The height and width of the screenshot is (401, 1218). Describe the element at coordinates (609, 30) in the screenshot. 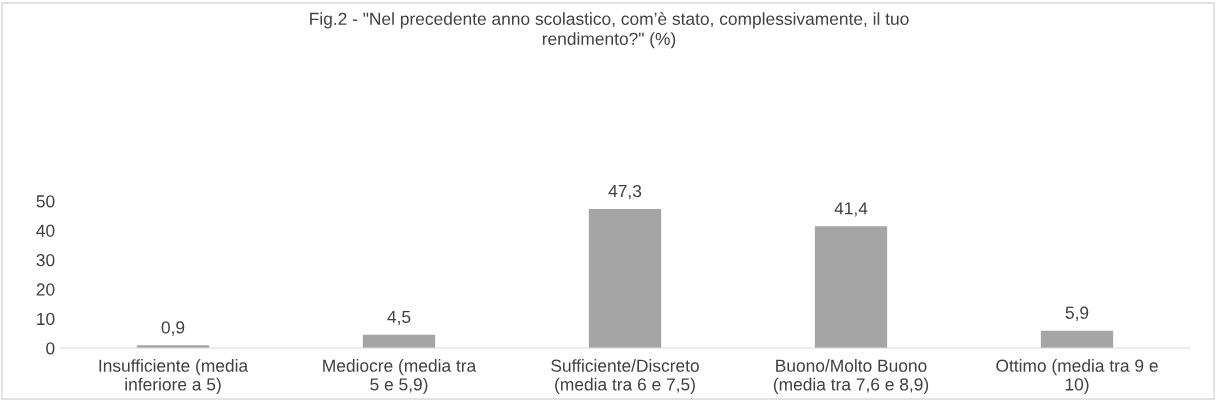

I see `chart-title: Fig.2 - "Nel precedente anno scolastico, com’è stato, complessivamente, il tuo rendimento?" (%)` at that location.